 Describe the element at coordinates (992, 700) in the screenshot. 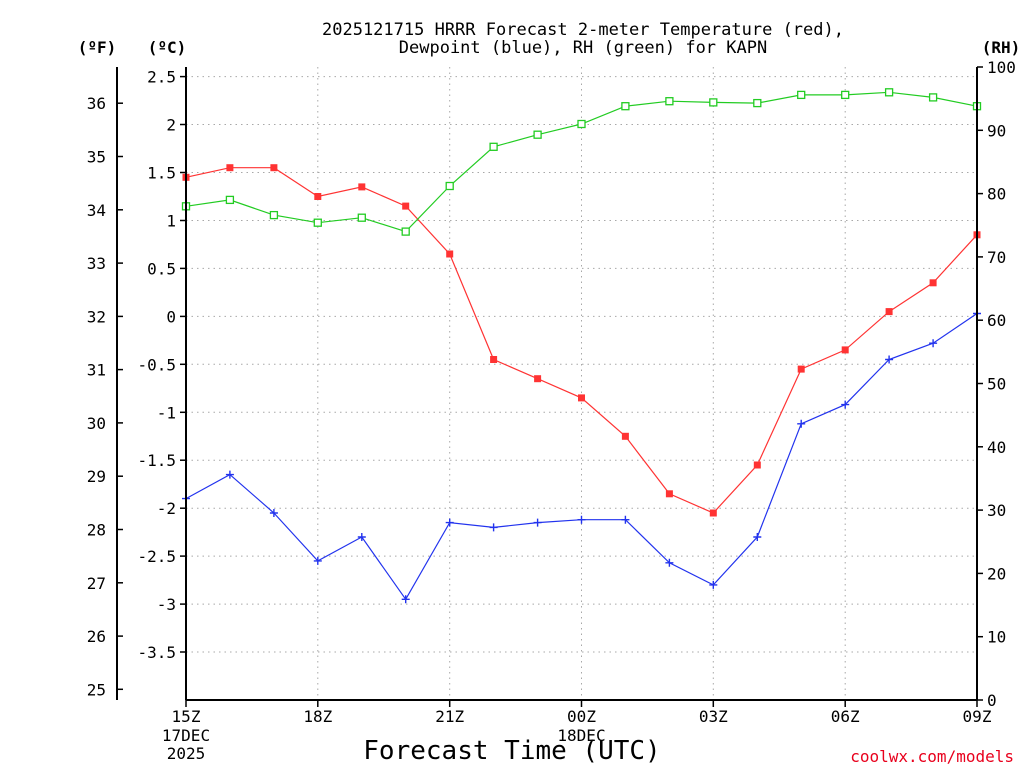

I see `rh-tick-label: 0` at that location.